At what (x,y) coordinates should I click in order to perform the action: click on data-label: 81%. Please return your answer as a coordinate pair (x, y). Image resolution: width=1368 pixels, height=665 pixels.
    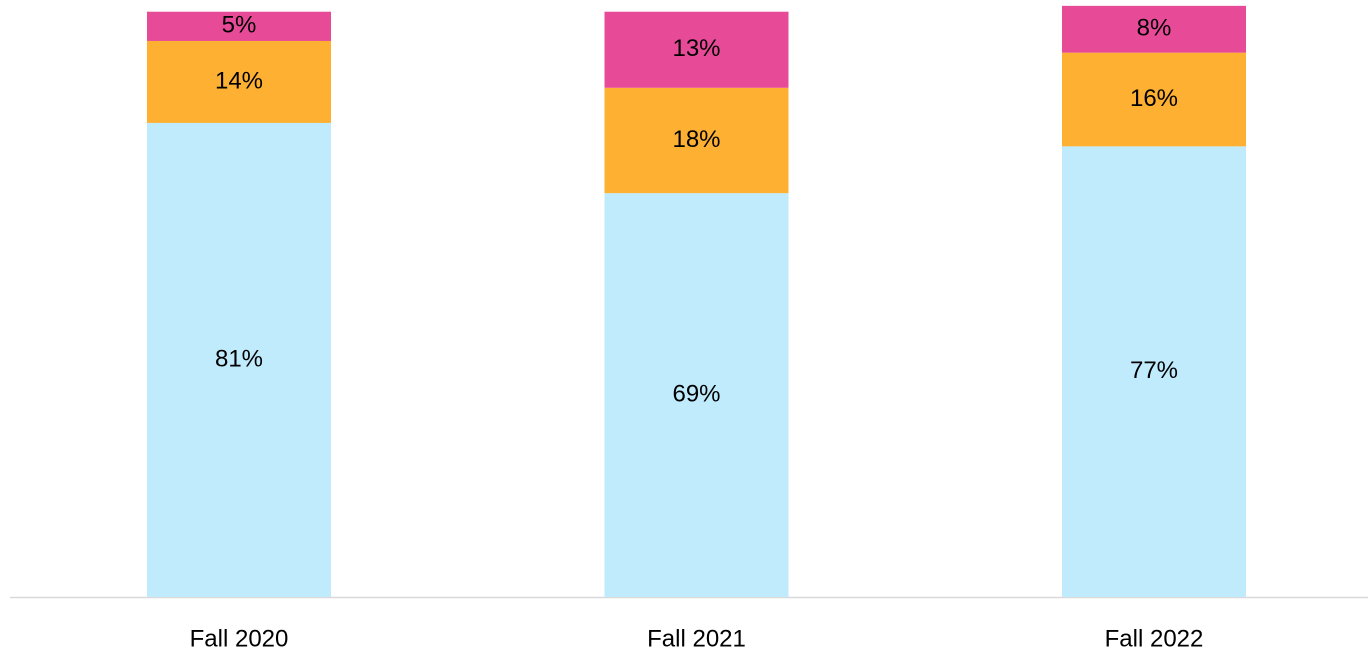
    Looking at the image, I should click on (239, 358).